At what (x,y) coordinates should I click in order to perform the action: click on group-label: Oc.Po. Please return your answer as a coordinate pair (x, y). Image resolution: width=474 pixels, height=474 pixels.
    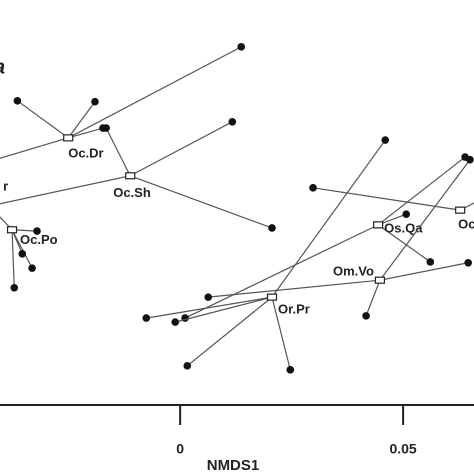
    Looking at the image, I should click on (39, 239).